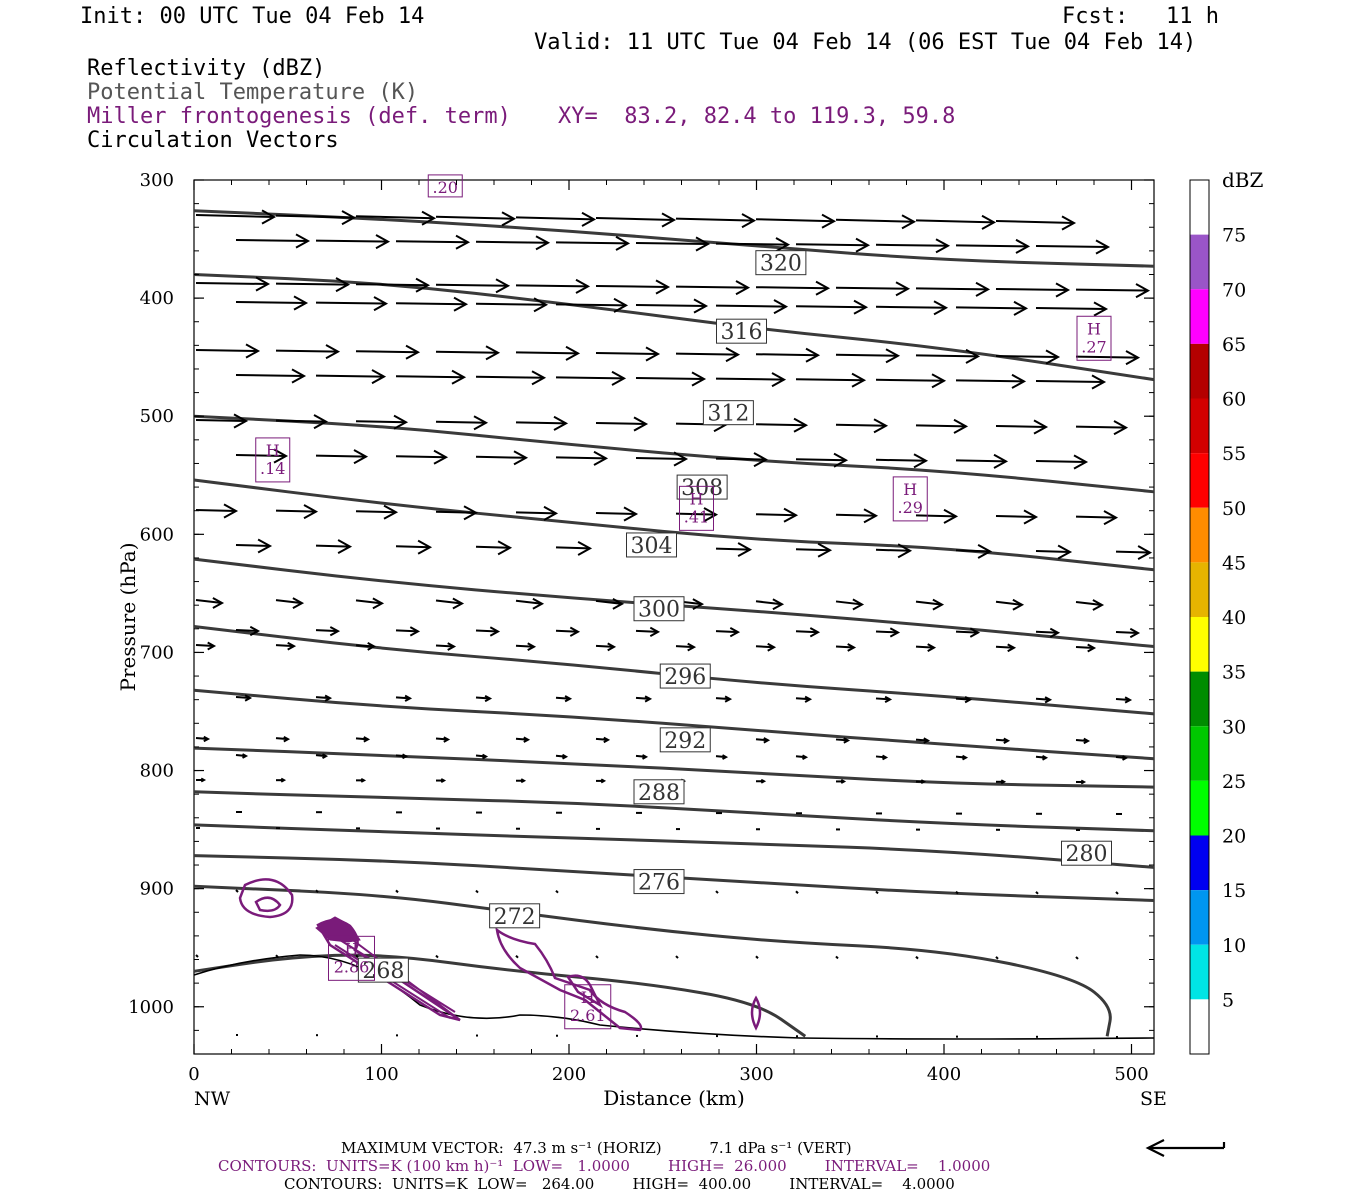 The width and height of the screenshot is (1350, 1200). What do you see at coordinates (1192, 16) in the screenshot?
I see `forecast-hour: 11 h` at bounding box center [1192, 16].